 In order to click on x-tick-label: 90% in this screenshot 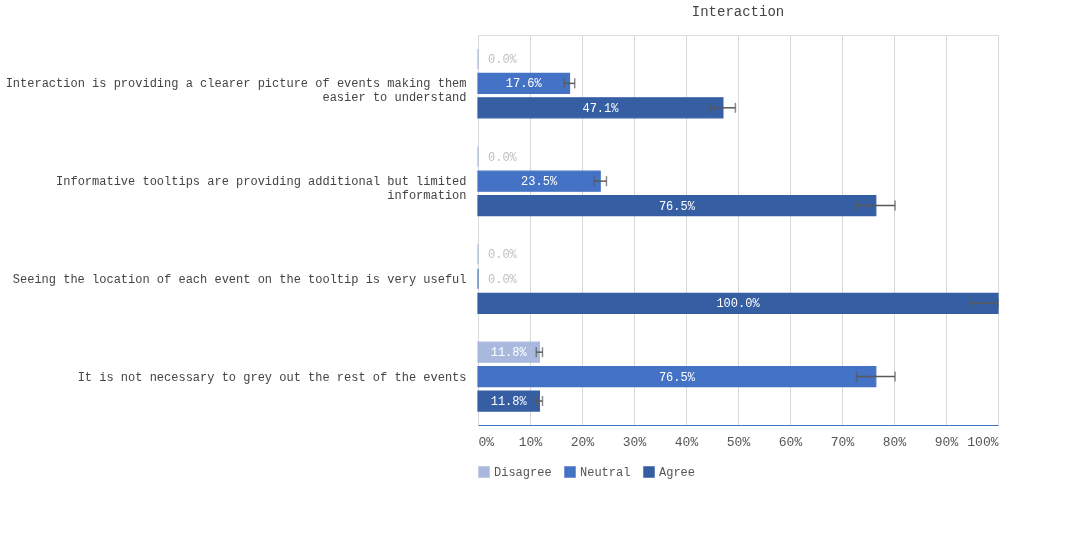, I will do `click(946, 442)`.